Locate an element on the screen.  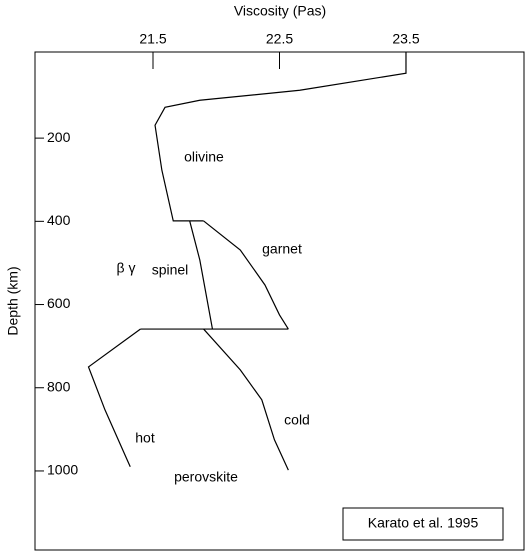
x-tick-label: 22.5 is located at coordinates (279, 39).